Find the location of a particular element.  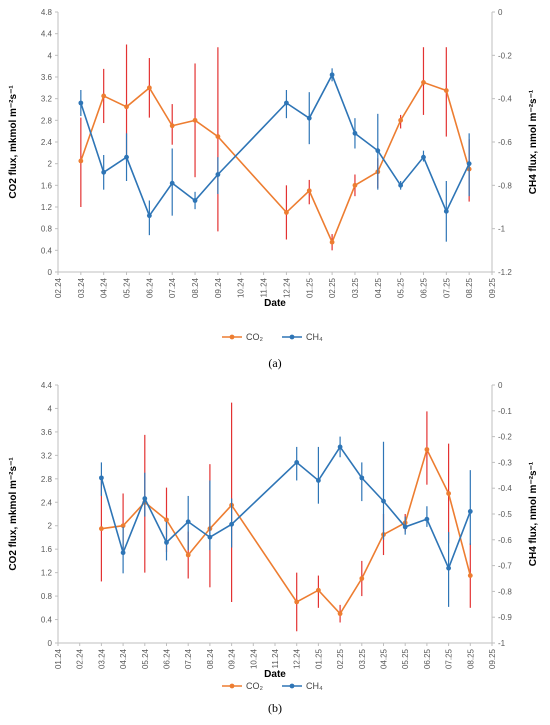

left-tick-label: 3.6 is located at coordinates (47, 432).